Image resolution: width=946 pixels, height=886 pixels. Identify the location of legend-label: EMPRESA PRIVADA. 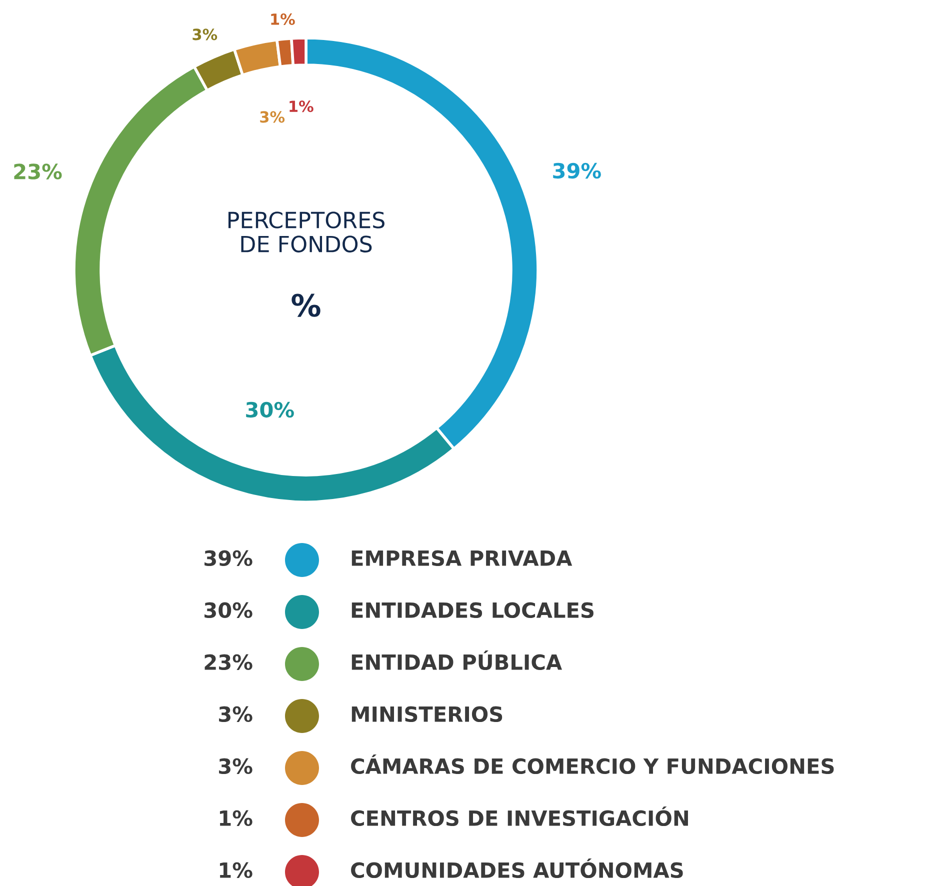
(462, 558).